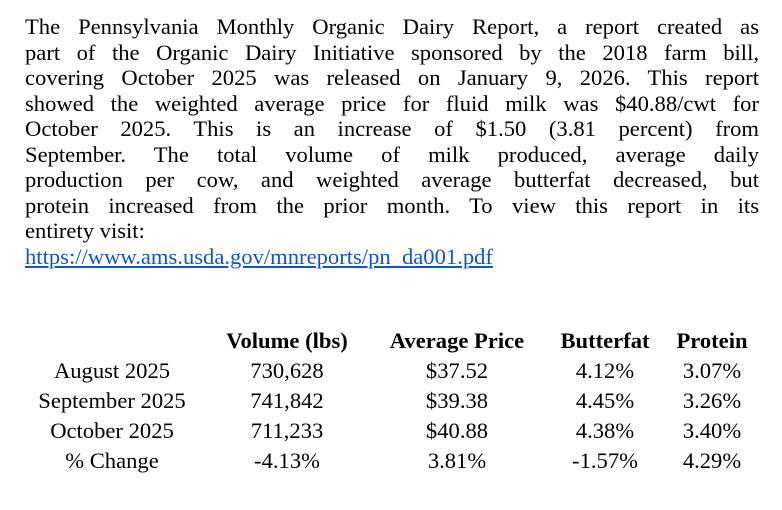 This screenshot has height=510, width=782. What do you see at coordinates (457, 400) in the screenshot?
I see `price-cell: $39.38` at bounding box center [457, 400].